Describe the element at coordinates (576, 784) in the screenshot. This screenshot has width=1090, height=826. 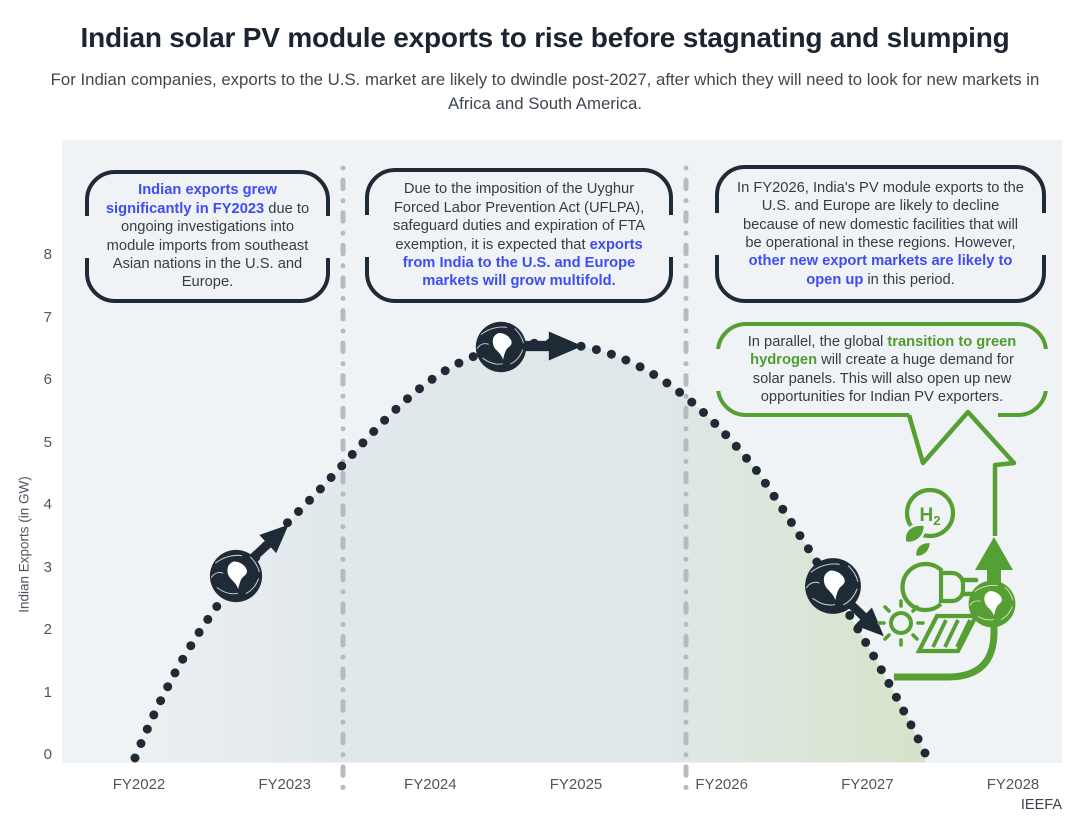
I see `x-tick-label: FY2025` at that location.